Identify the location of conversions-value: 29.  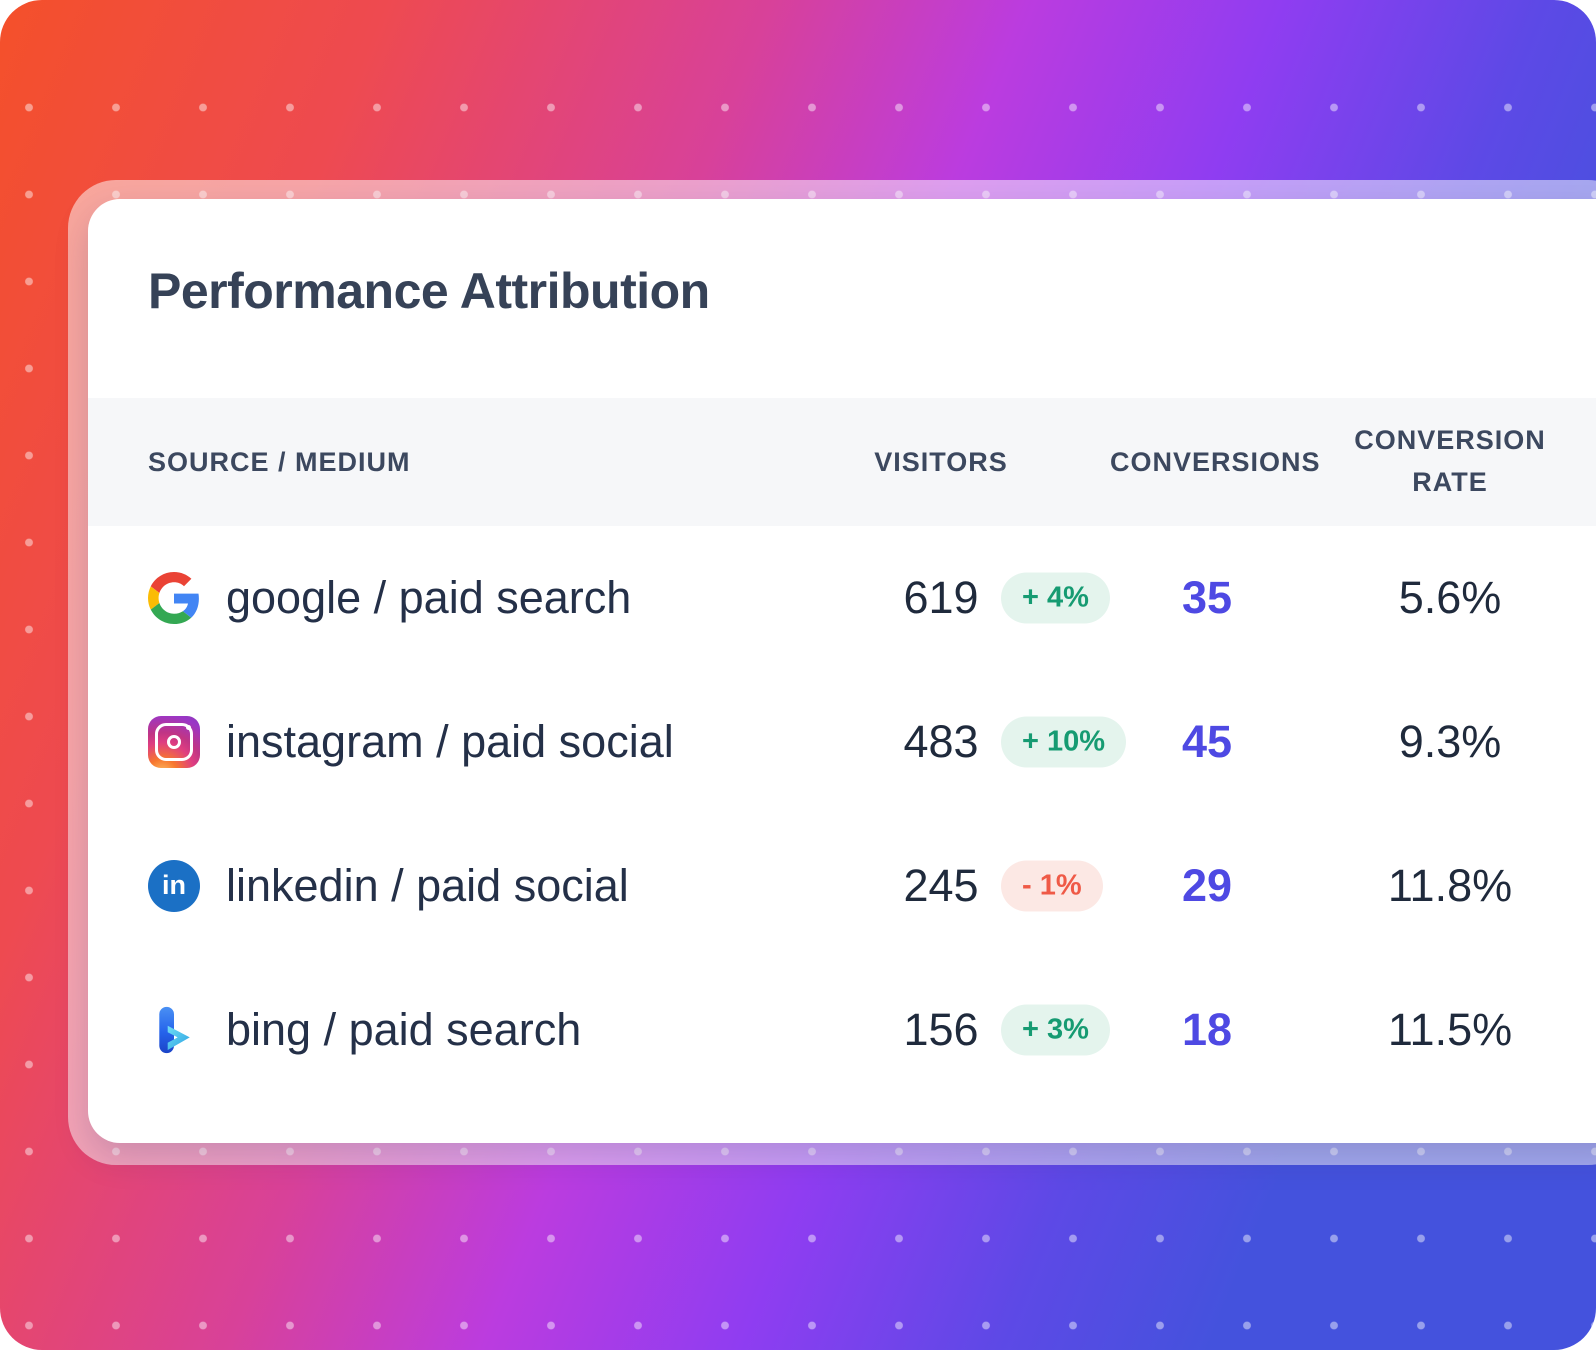
(1207, 885).